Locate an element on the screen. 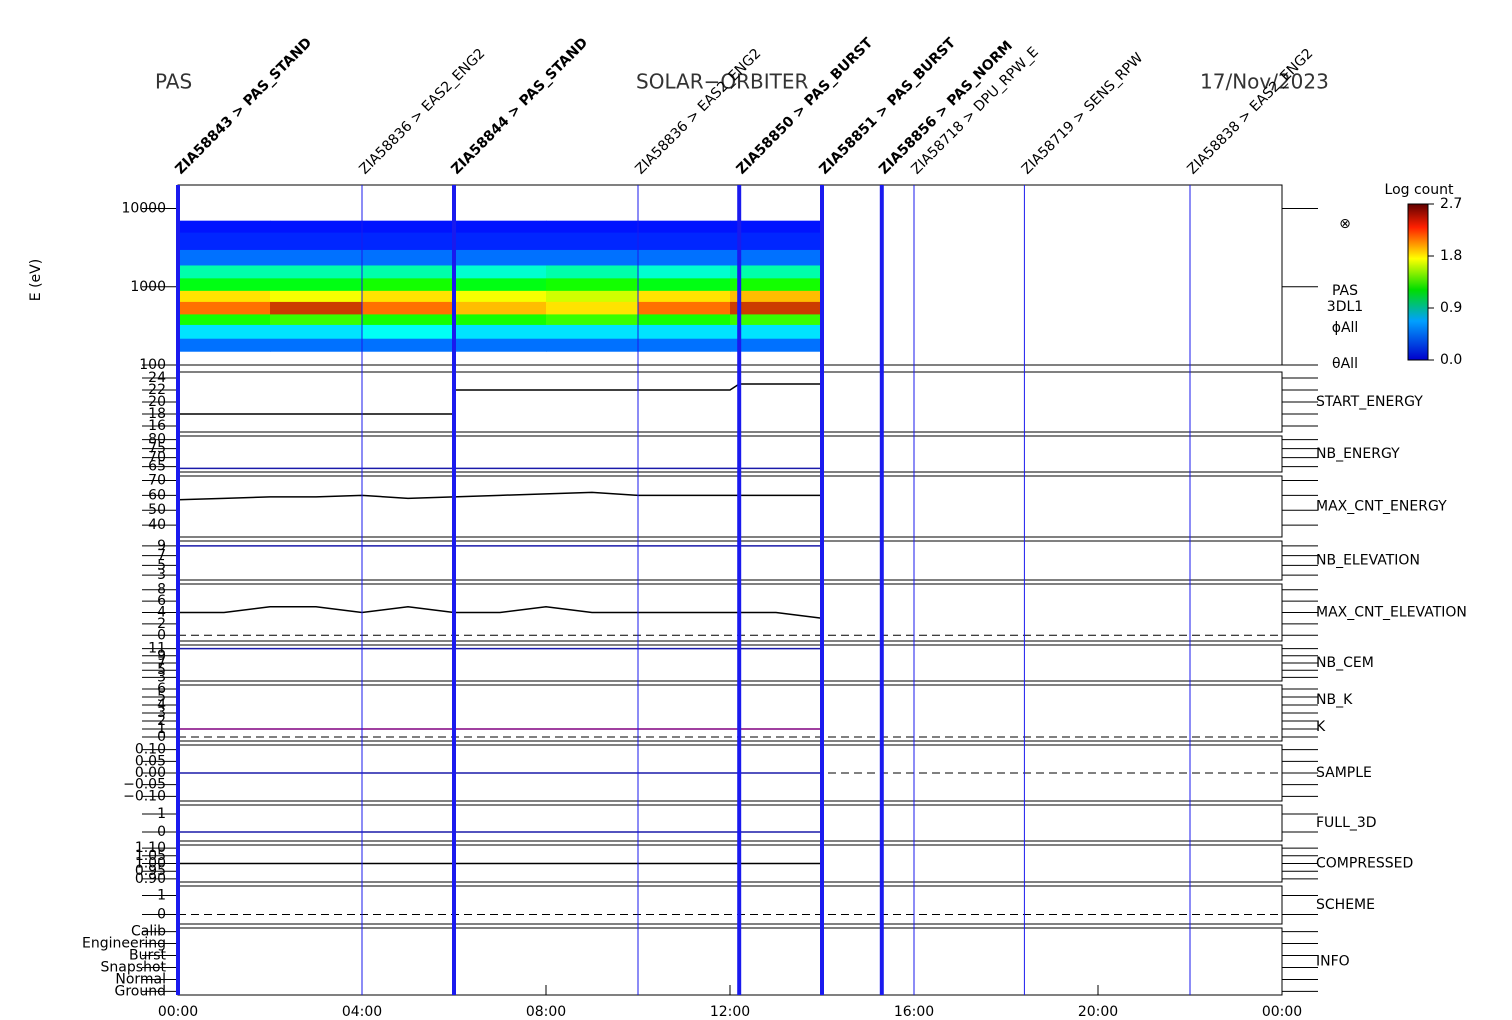 This screenshot has height=1020, width=1512. direction-symbol: ⊗ is located at coordinates (1345, 224).